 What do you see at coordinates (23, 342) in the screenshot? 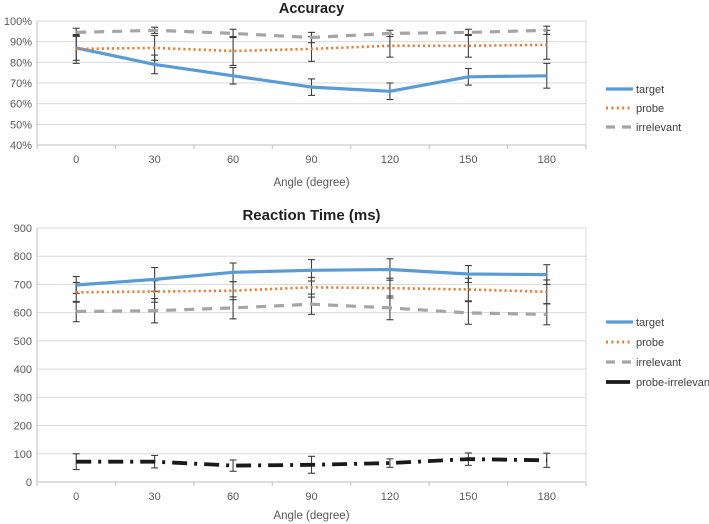
I see `y-tick-label: 500` at bounding box center [23, 342].